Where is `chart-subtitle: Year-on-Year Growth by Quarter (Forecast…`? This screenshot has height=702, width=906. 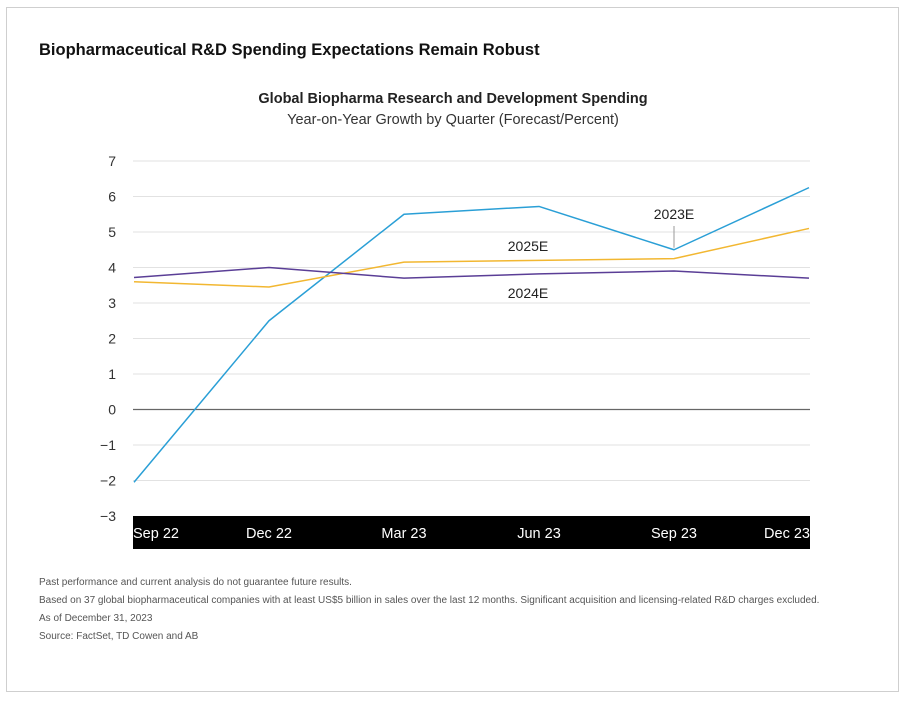
chart-subtitle: Year-on-Year Growth by Quarter (Forecast… is located at coordinates (453, 120).